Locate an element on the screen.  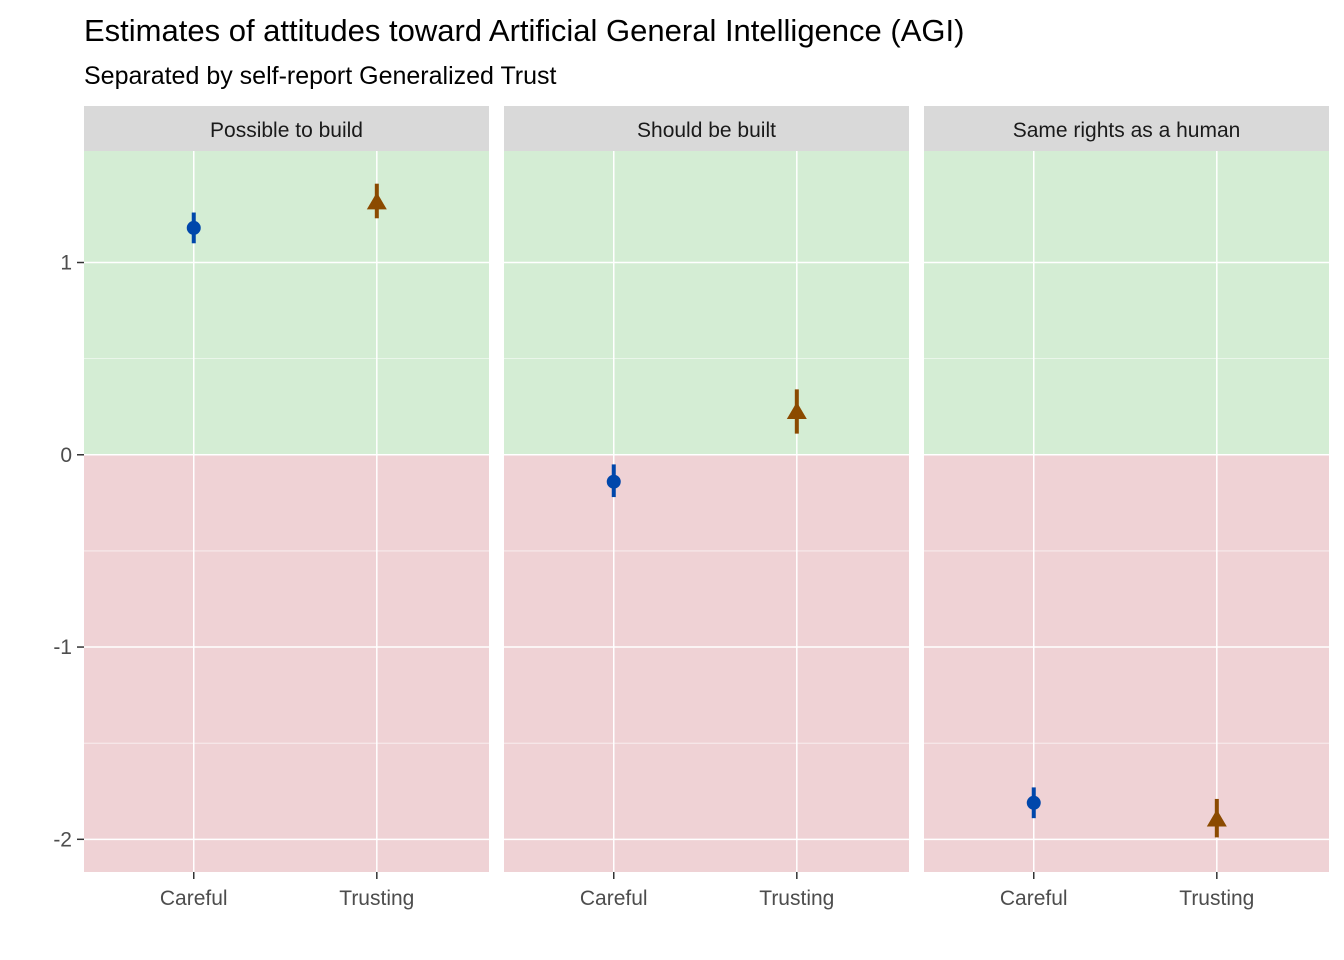
facet-strip-label: Same rights as a human is located at coordinates (1127, 130).